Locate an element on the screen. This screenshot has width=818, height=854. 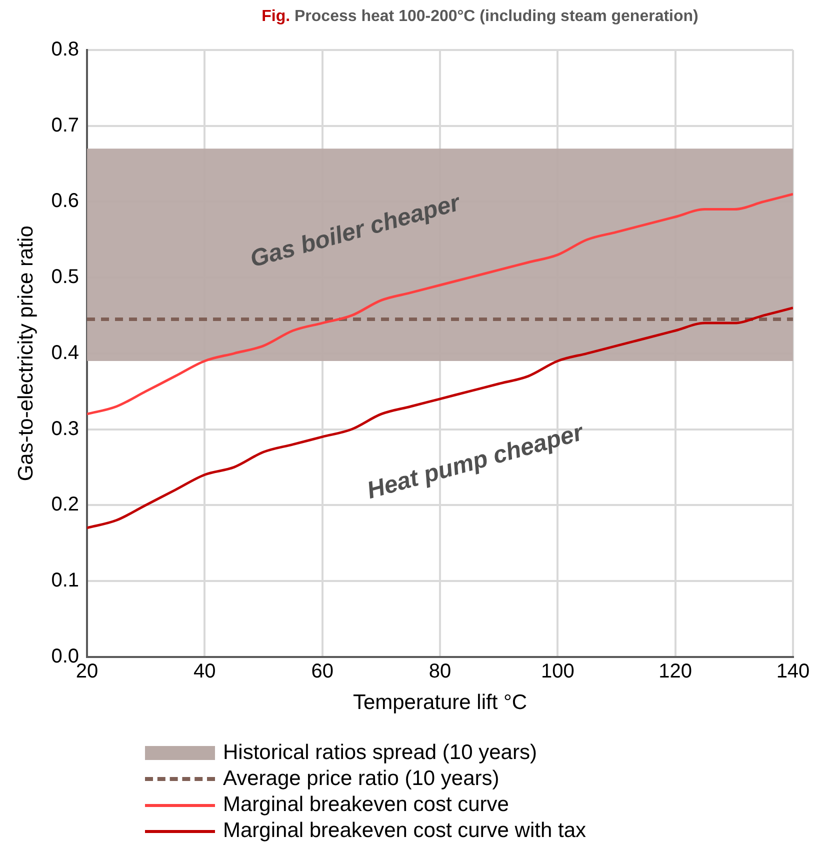
x-tick-label: 100 is located at coordinates (557, 671).